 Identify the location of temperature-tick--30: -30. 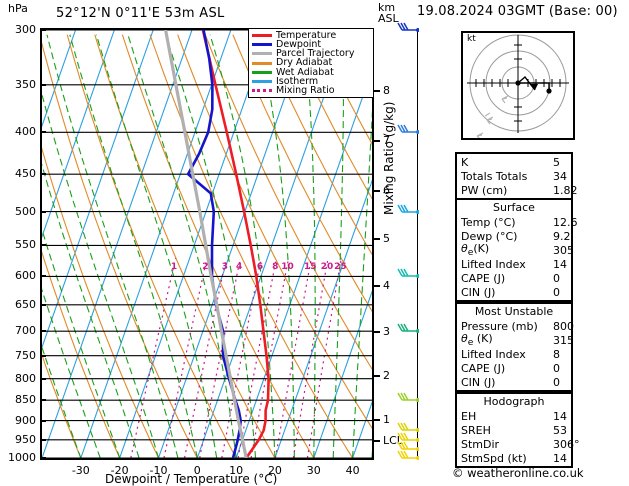
(80, 470).